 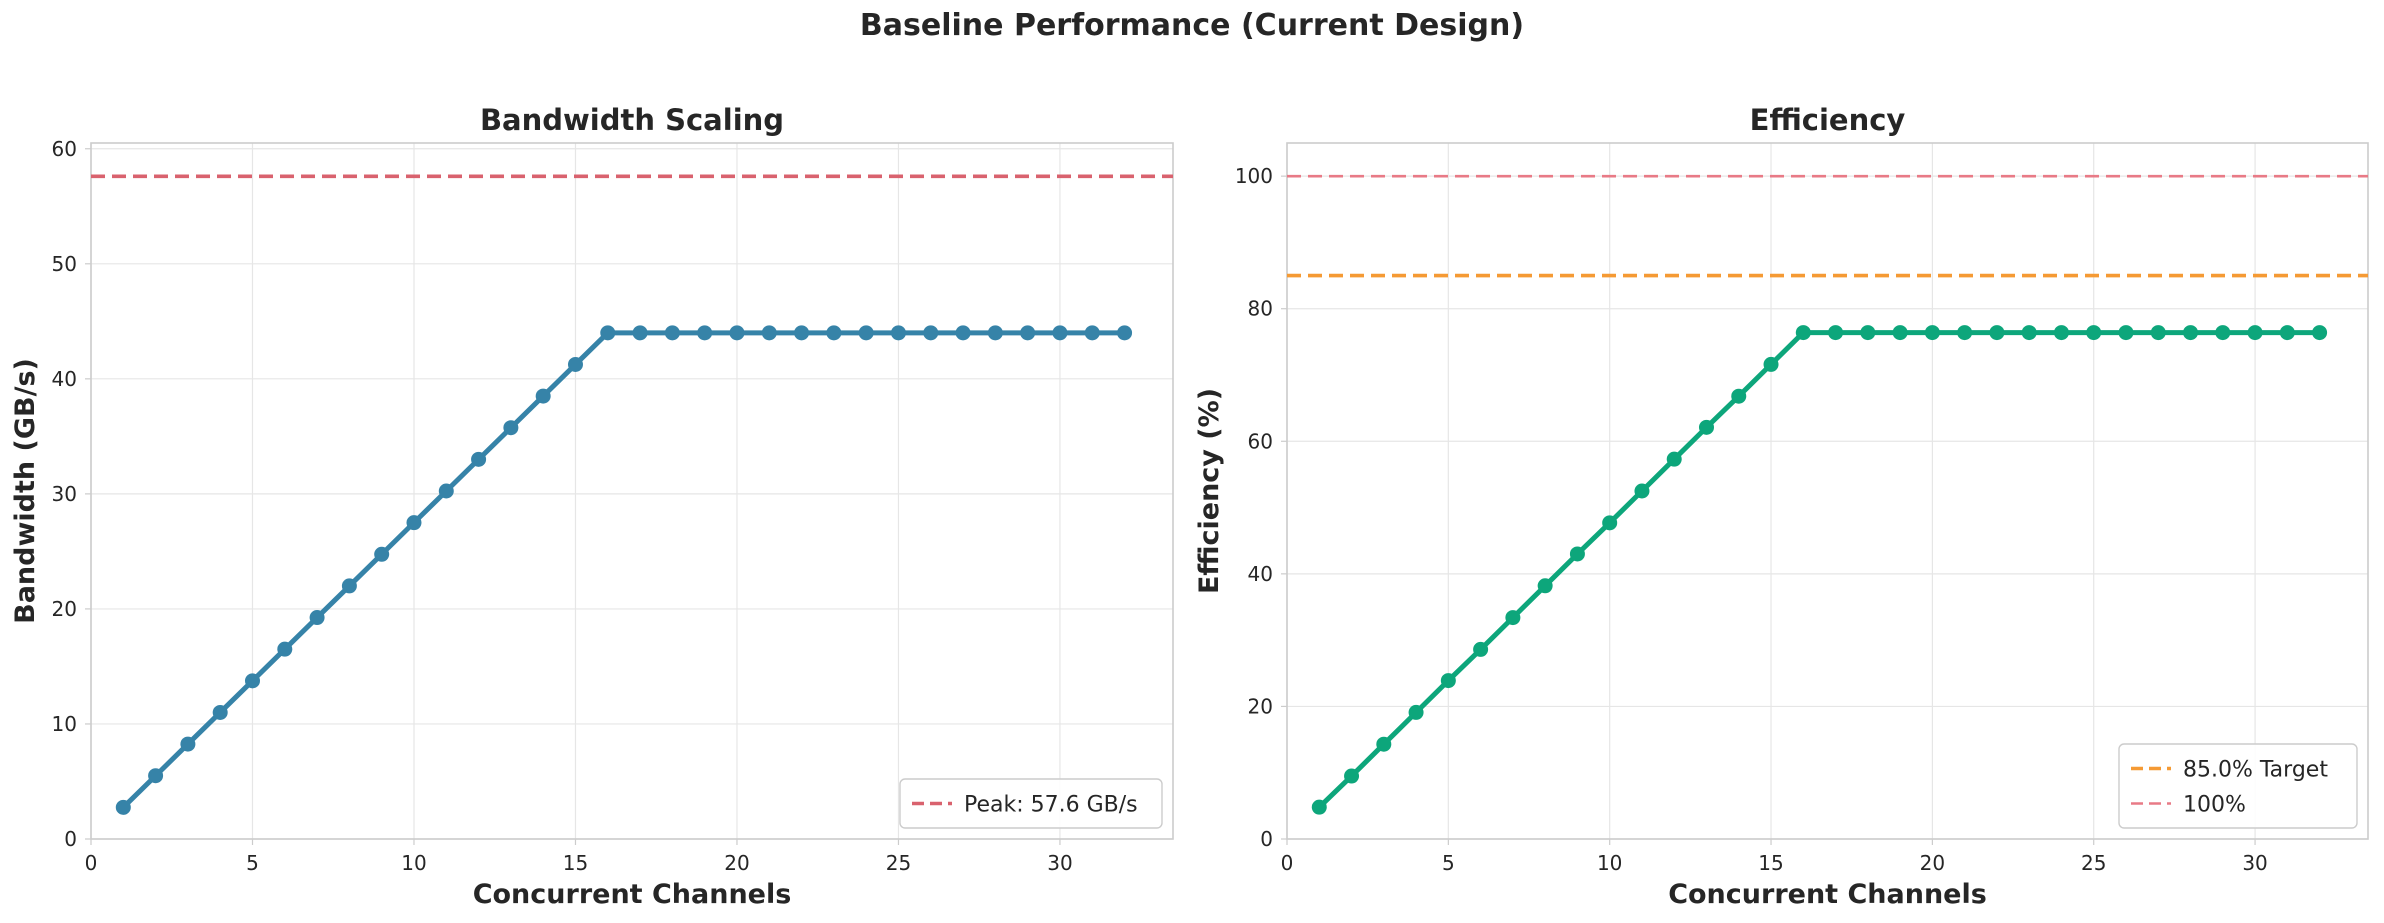 I want to click on figure-title: Baseline Performance (Current Design), so click(x=1192, y=25).